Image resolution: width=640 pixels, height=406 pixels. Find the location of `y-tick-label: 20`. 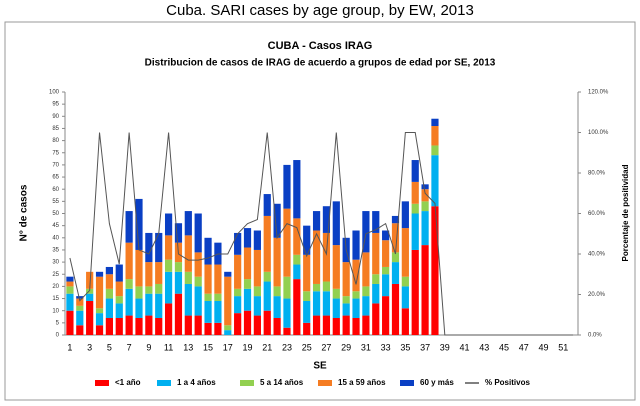

y-tick-label: 20 is located at coordinates (55, 287).